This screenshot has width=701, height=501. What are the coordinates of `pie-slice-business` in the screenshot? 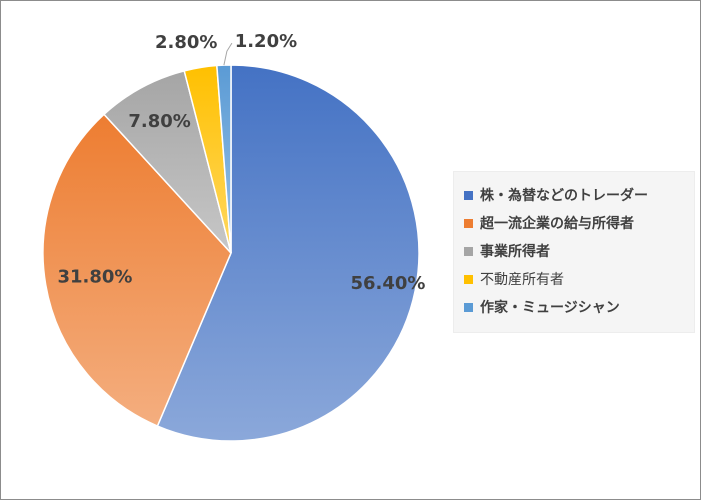 It's located at (167, 161).